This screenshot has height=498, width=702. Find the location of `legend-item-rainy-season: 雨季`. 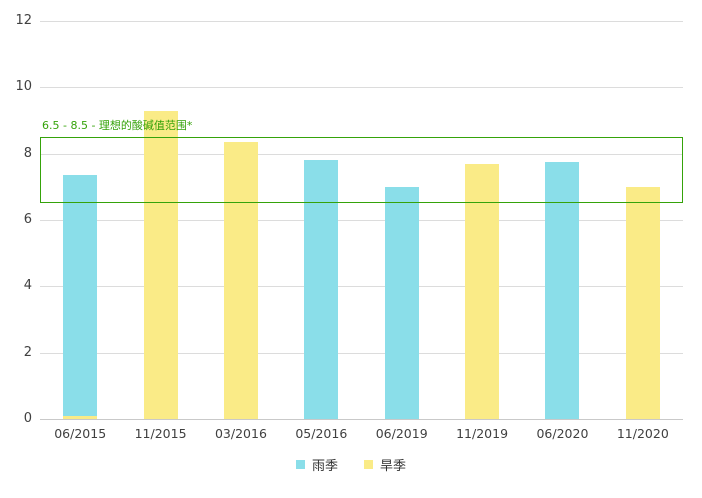

legend-item-rainy-season: 雨季 is located at coordinates (316, 464).